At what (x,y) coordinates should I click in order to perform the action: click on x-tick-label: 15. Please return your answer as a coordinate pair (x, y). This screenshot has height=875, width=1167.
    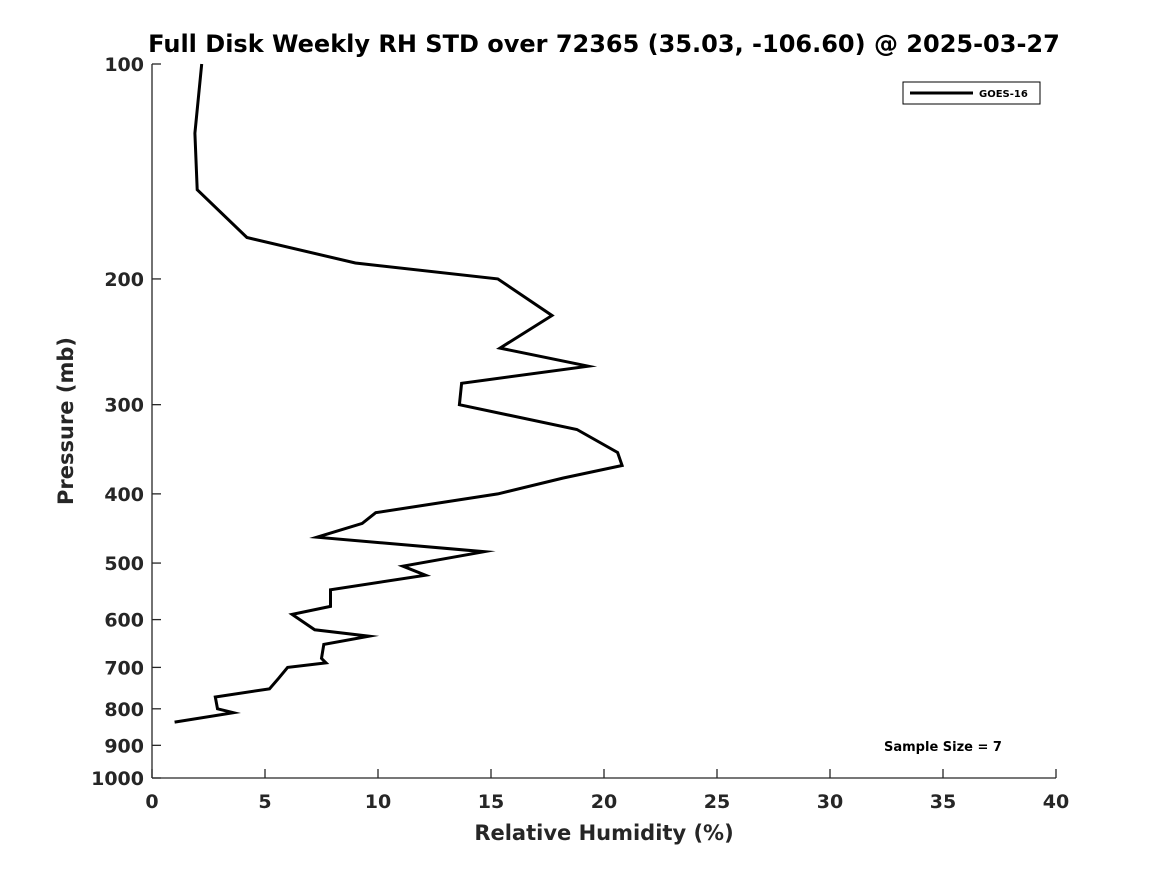
    Looking at the image, I should click on (491, 802).